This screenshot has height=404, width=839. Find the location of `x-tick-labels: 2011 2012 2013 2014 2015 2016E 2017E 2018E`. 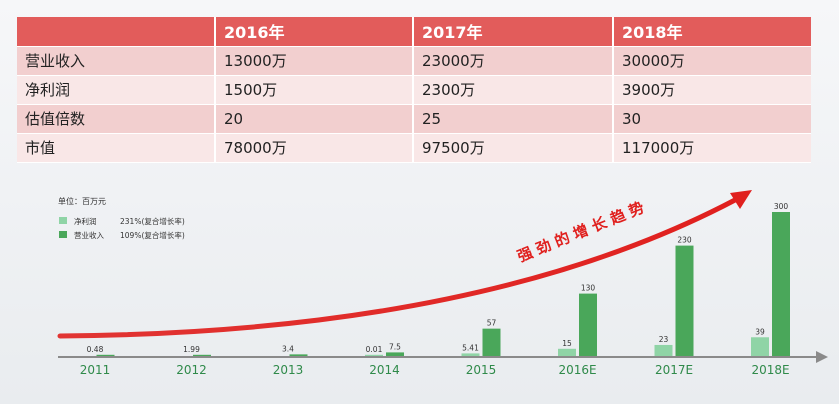

x-tick-labels: 2011 2012 2013 2014 2015 2016E 2017E 2018E is located at coordinates (435, 370).